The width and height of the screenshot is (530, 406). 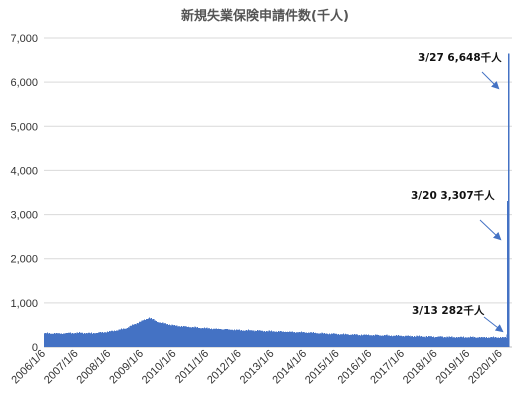 I want to click on x-tick-label: 2018/1/6, so click(x=420, y=367).